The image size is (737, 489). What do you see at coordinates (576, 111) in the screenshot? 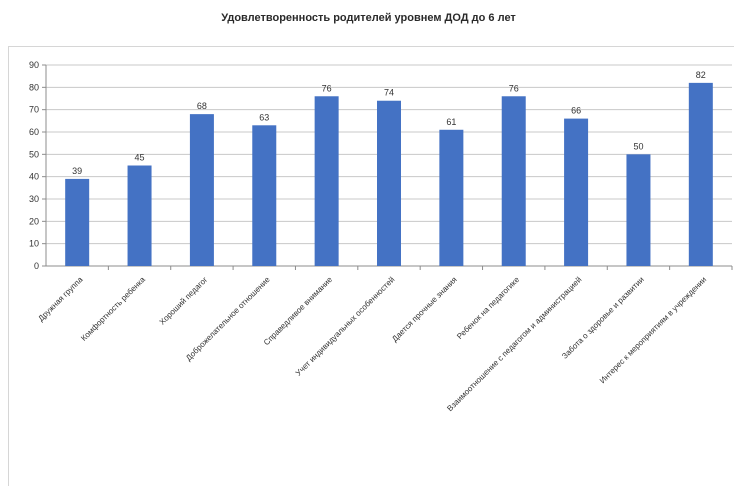
I see `data-label: 66` at bounding box center [576, 111].